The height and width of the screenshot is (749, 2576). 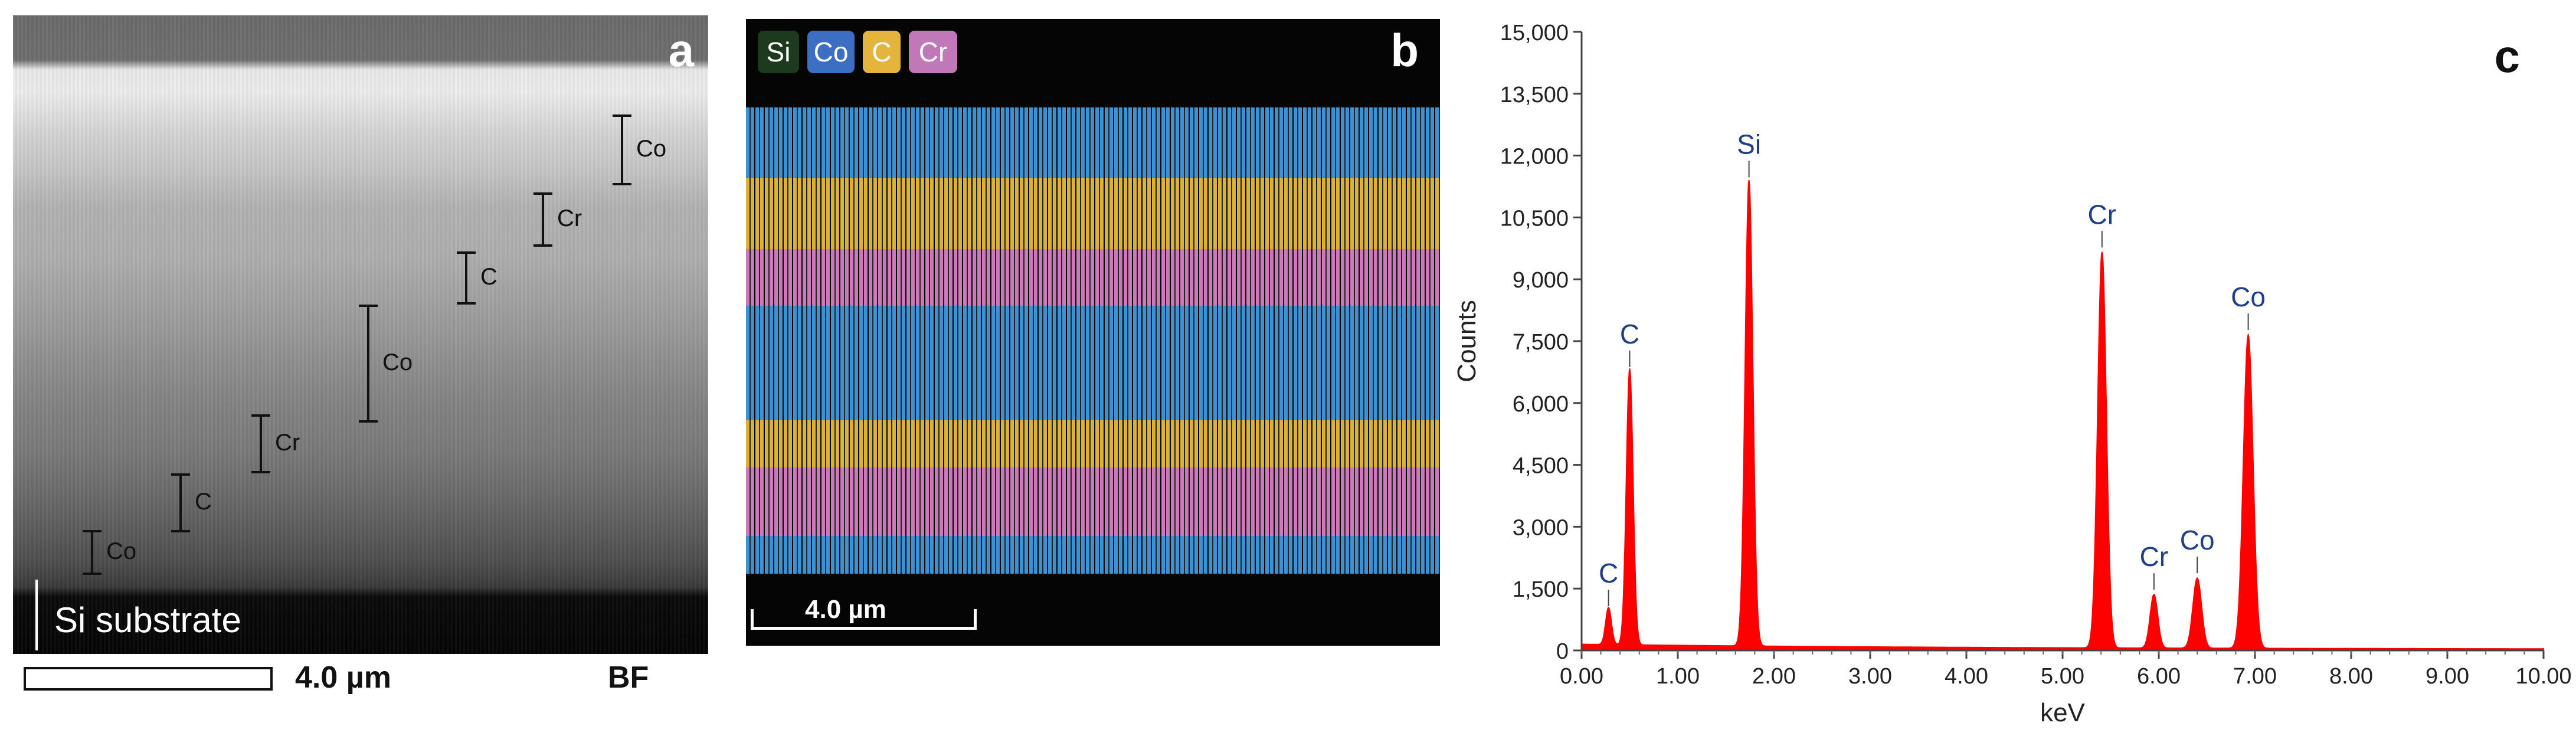 What do you see at coordinates (1541, 466) in the screenshot?
I see `y-tick-label: 4,500` at bounding box center [1541, 466].